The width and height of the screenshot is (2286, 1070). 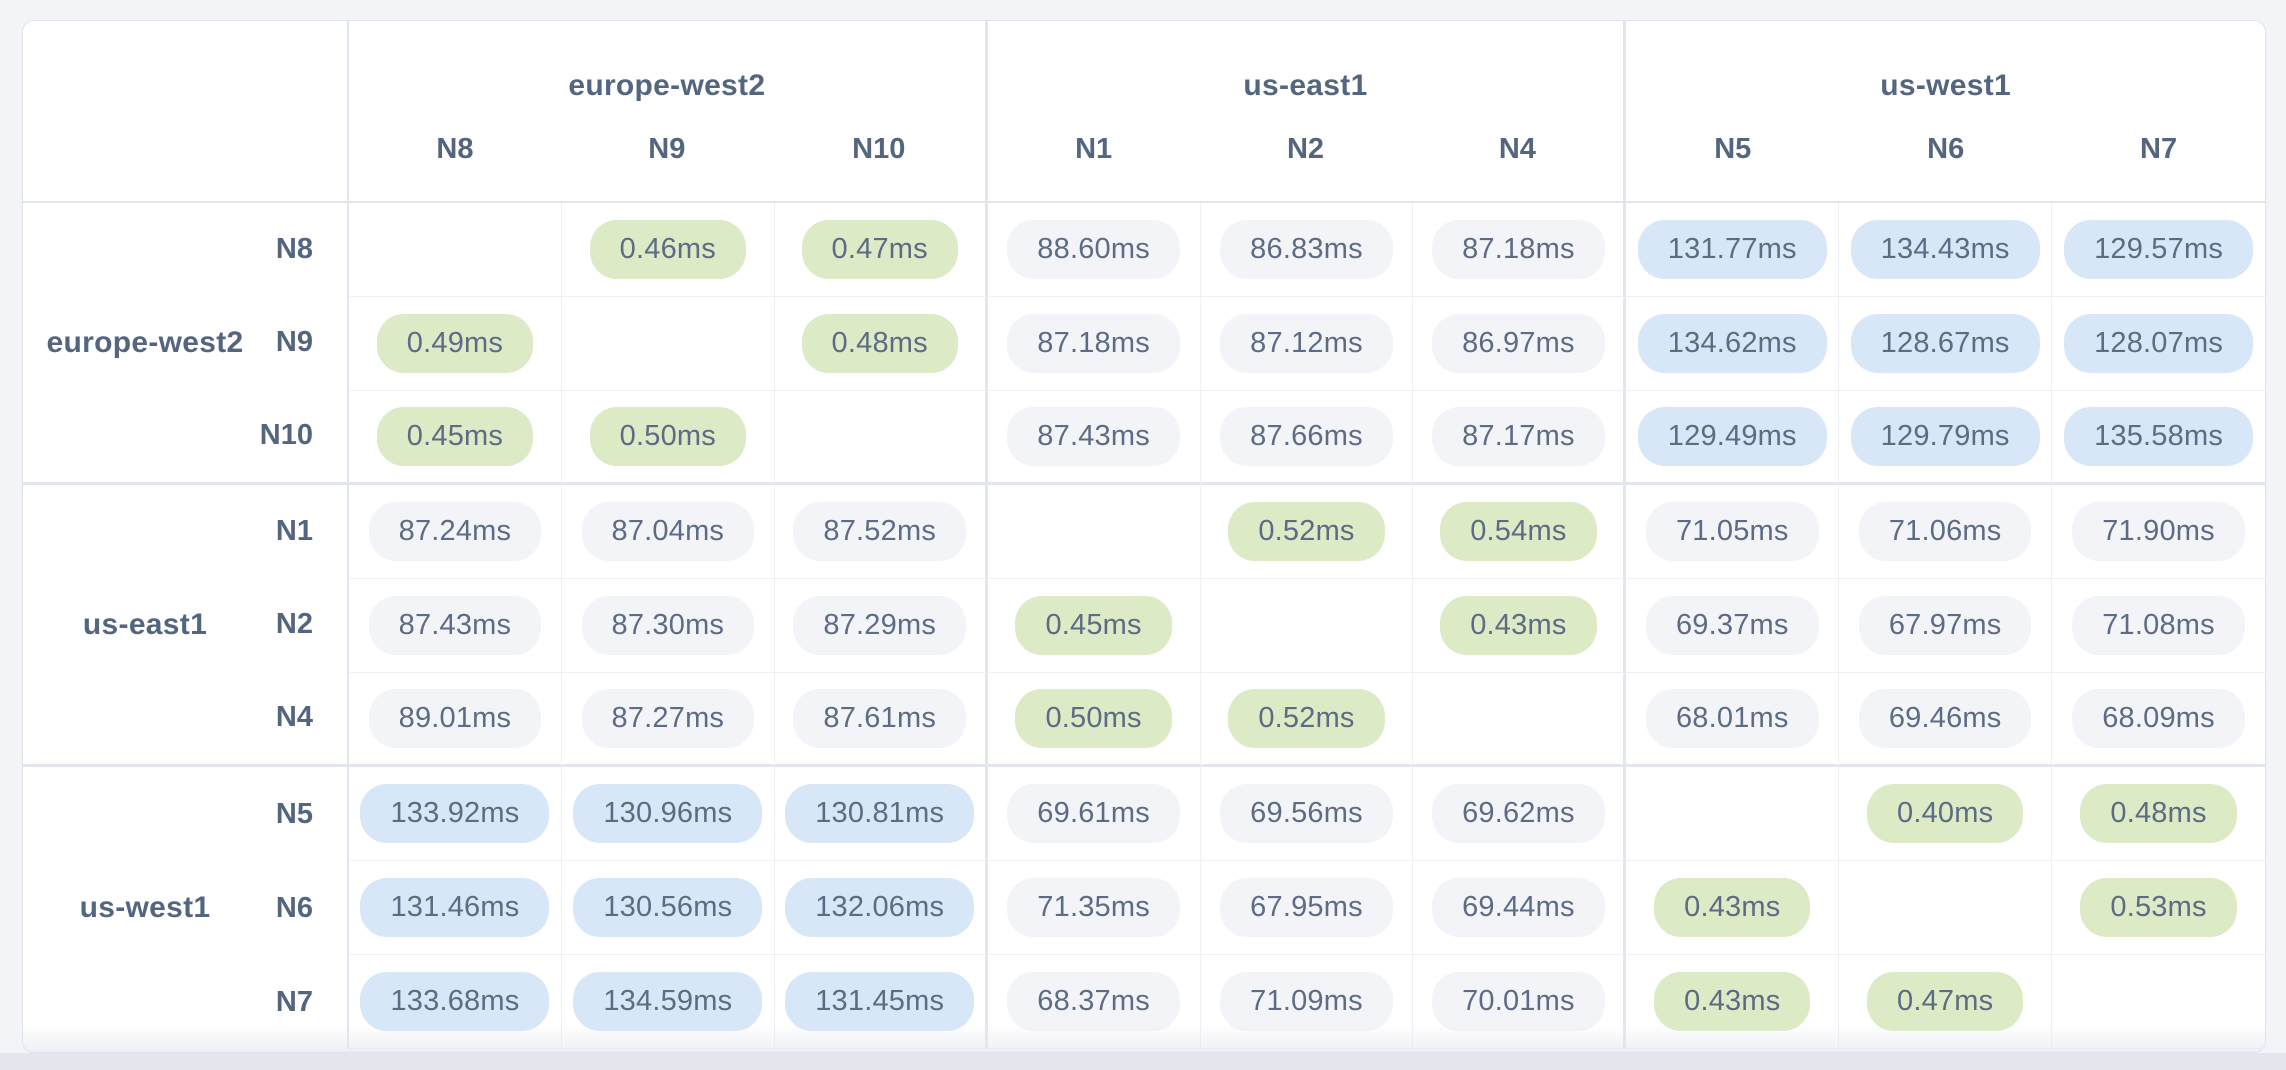 What do you see at coordinates (668, 531) in the screenshot?
I see `latency-value-pill: 87.04ms` at bounding box center [668, 531].